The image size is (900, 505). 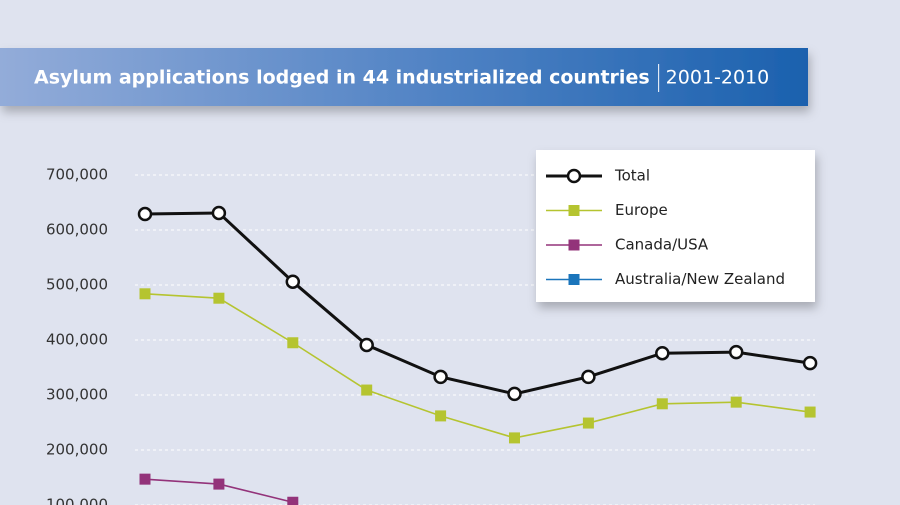 I want to click on y-tick-label: 500,000, so click(x=77, y=285).